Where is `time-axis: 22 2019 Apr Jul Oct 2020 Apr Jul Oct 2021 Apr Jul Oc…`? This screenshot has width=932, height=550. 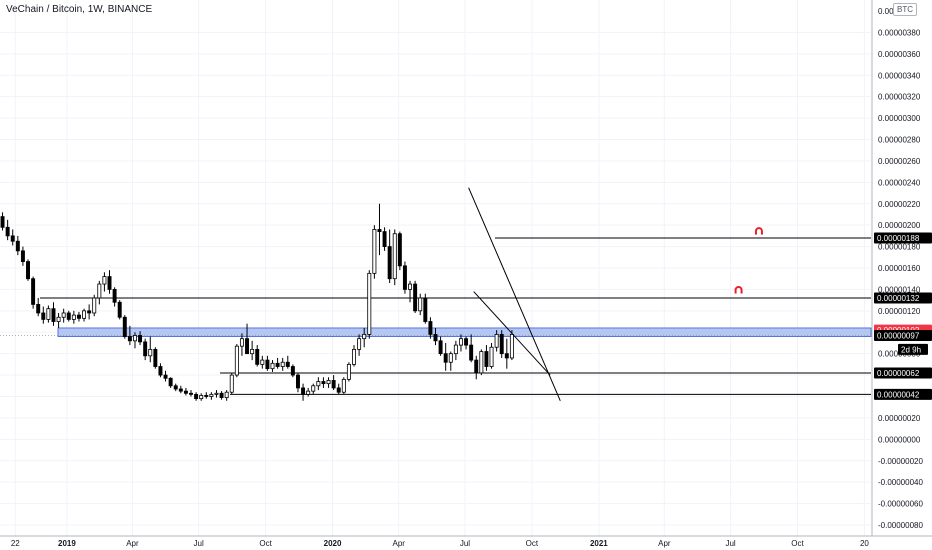 time-axis: 22 2019 Apr Jul Oct 2020 Apr Jul Oct 2021 Apr Jul Oc… is located at coordinates (466, 541).